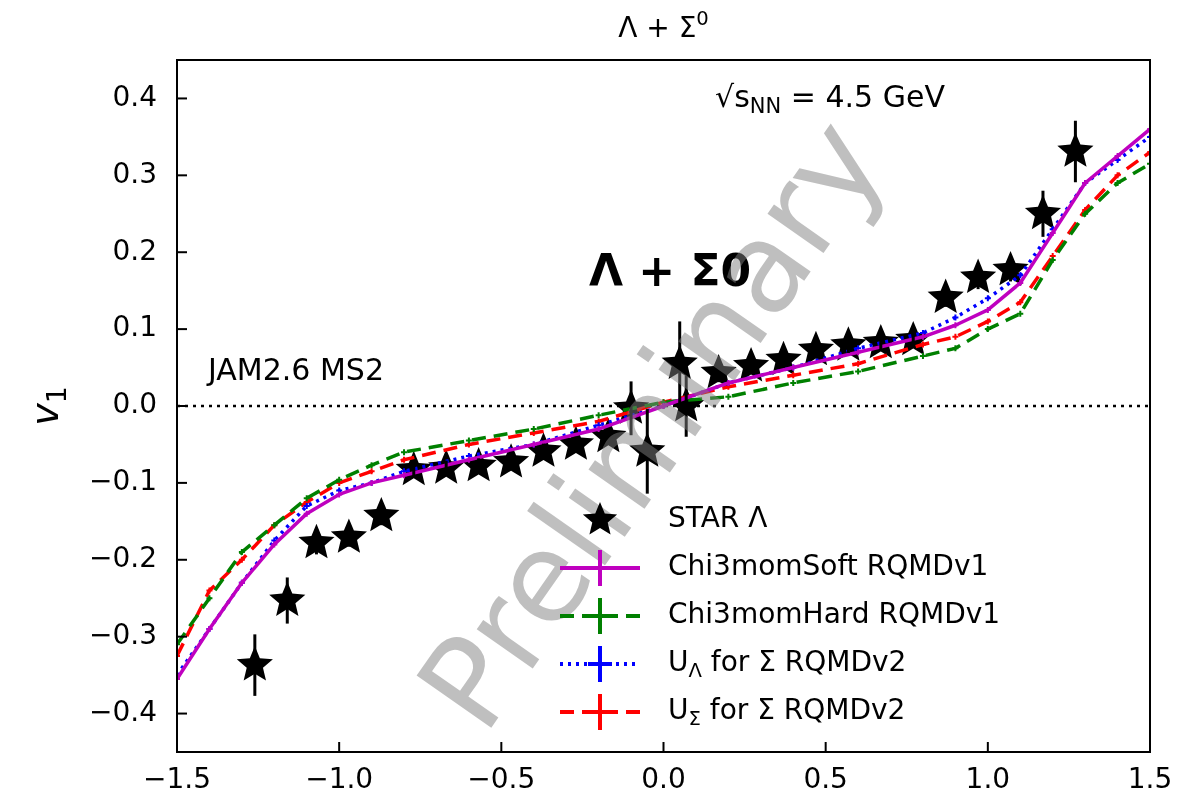 The height and width of the screenshot is (796, 1180). Describe the element at coordinates (134, 327) in the screenshot. I see `y-tick-label: 0.1` at that location.